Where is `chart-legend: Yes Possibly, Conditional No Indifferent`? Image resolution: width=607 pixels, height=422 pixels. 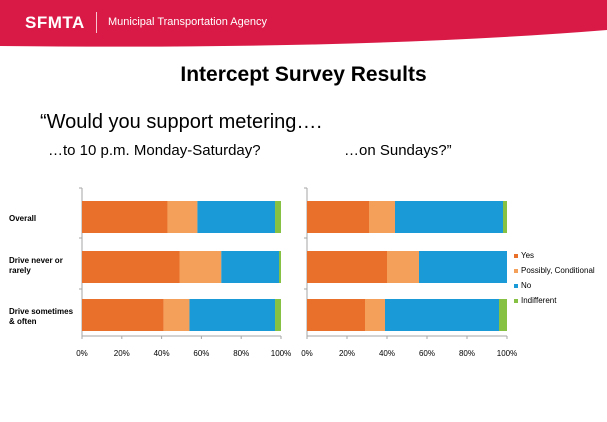
chart-legend: Yes Possibly, Conditional No Indifferent is located at coordinates (554, 278).